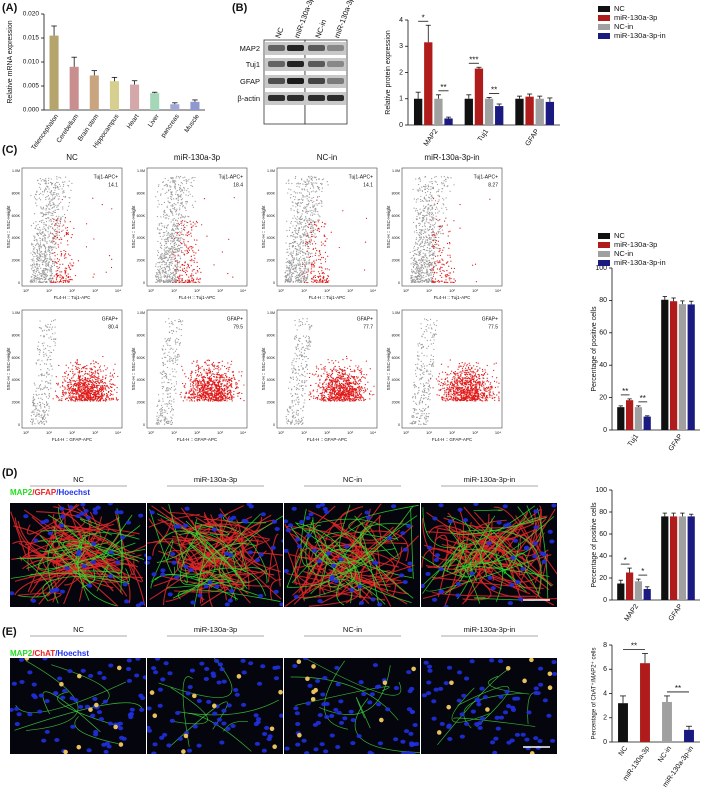 The image size is (709, 788). What do you see at coordinates (304, 290) in the screenshot?
I see `flow-x-tick: 10¹` at bounding box center [304, 290].